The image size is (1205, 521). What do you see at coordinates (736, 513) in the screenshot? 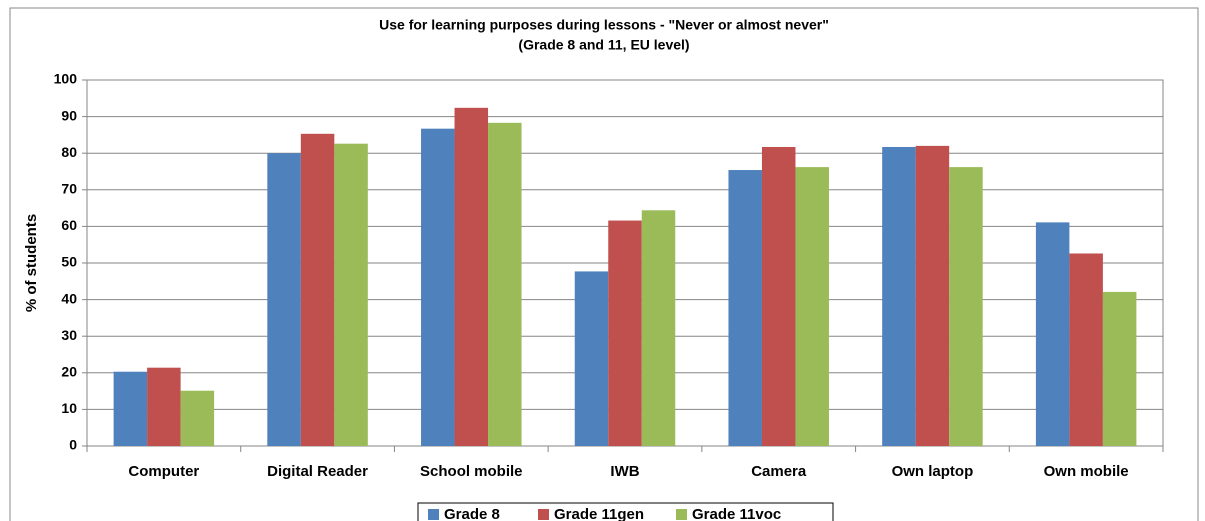
I see `legend-label: Grade 11voc` at bounding box center [736, 513].